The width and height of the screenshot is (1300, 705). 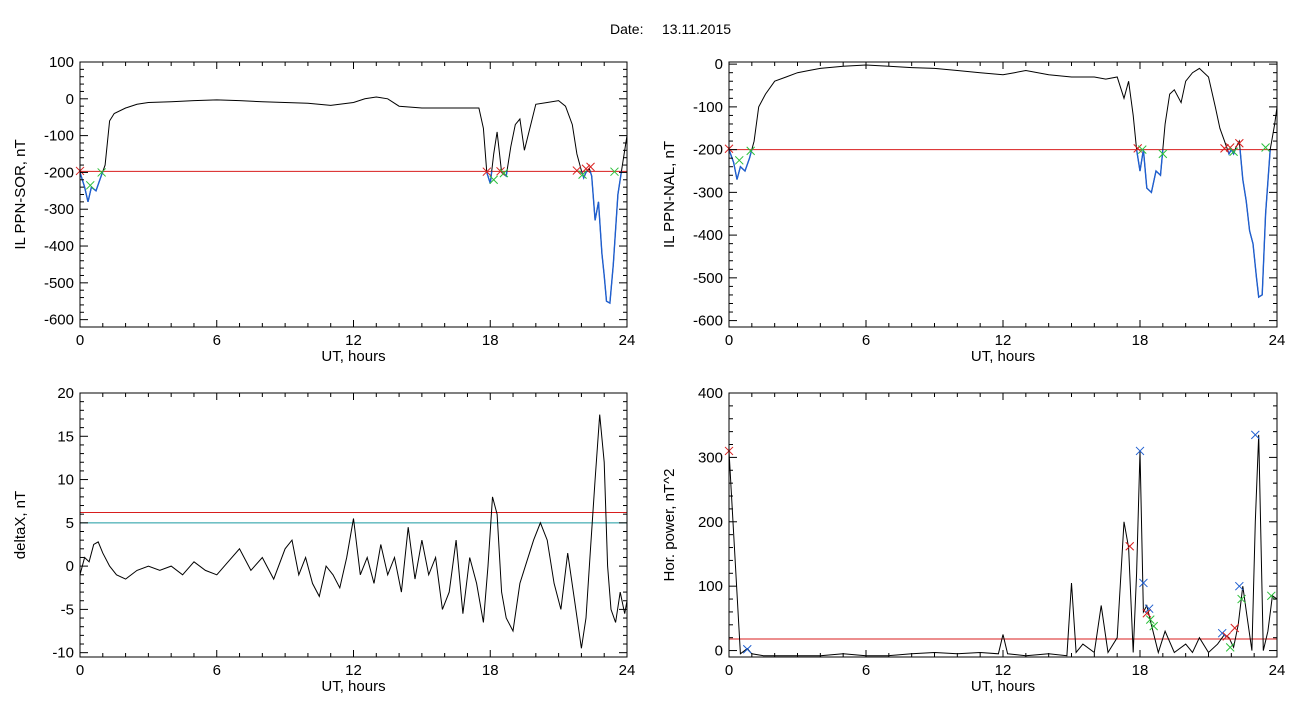 I want to click on y-tick-label-0: 100, so click(x=61, y=62).